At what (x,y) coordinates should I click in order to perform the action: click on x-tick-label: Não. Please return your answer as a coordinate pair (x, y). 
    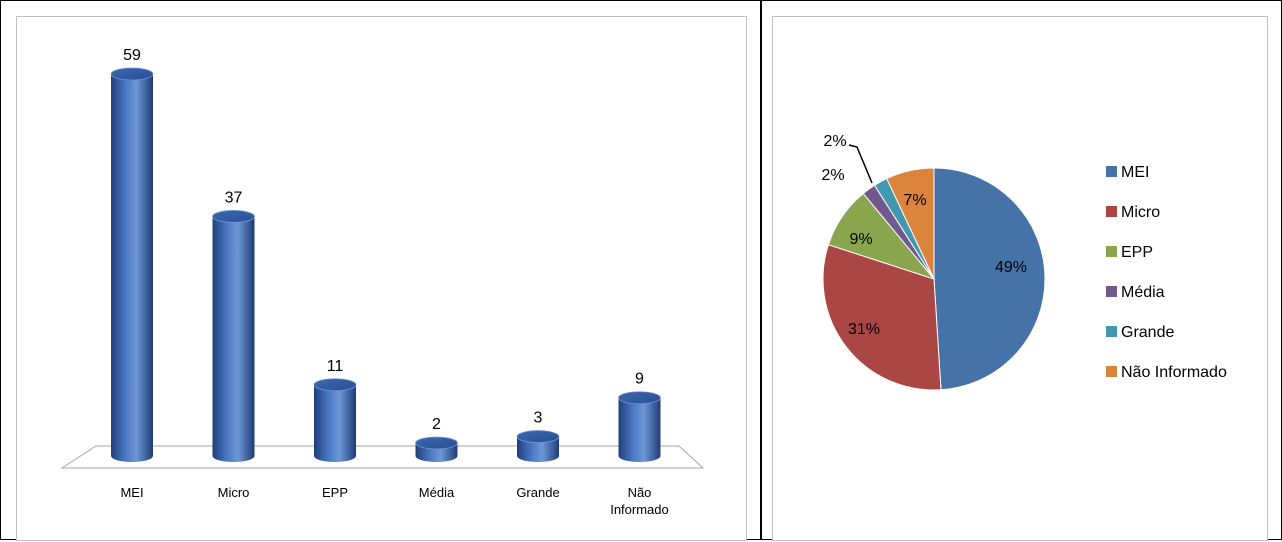
    Looking at the image, I should click on (640, 492).